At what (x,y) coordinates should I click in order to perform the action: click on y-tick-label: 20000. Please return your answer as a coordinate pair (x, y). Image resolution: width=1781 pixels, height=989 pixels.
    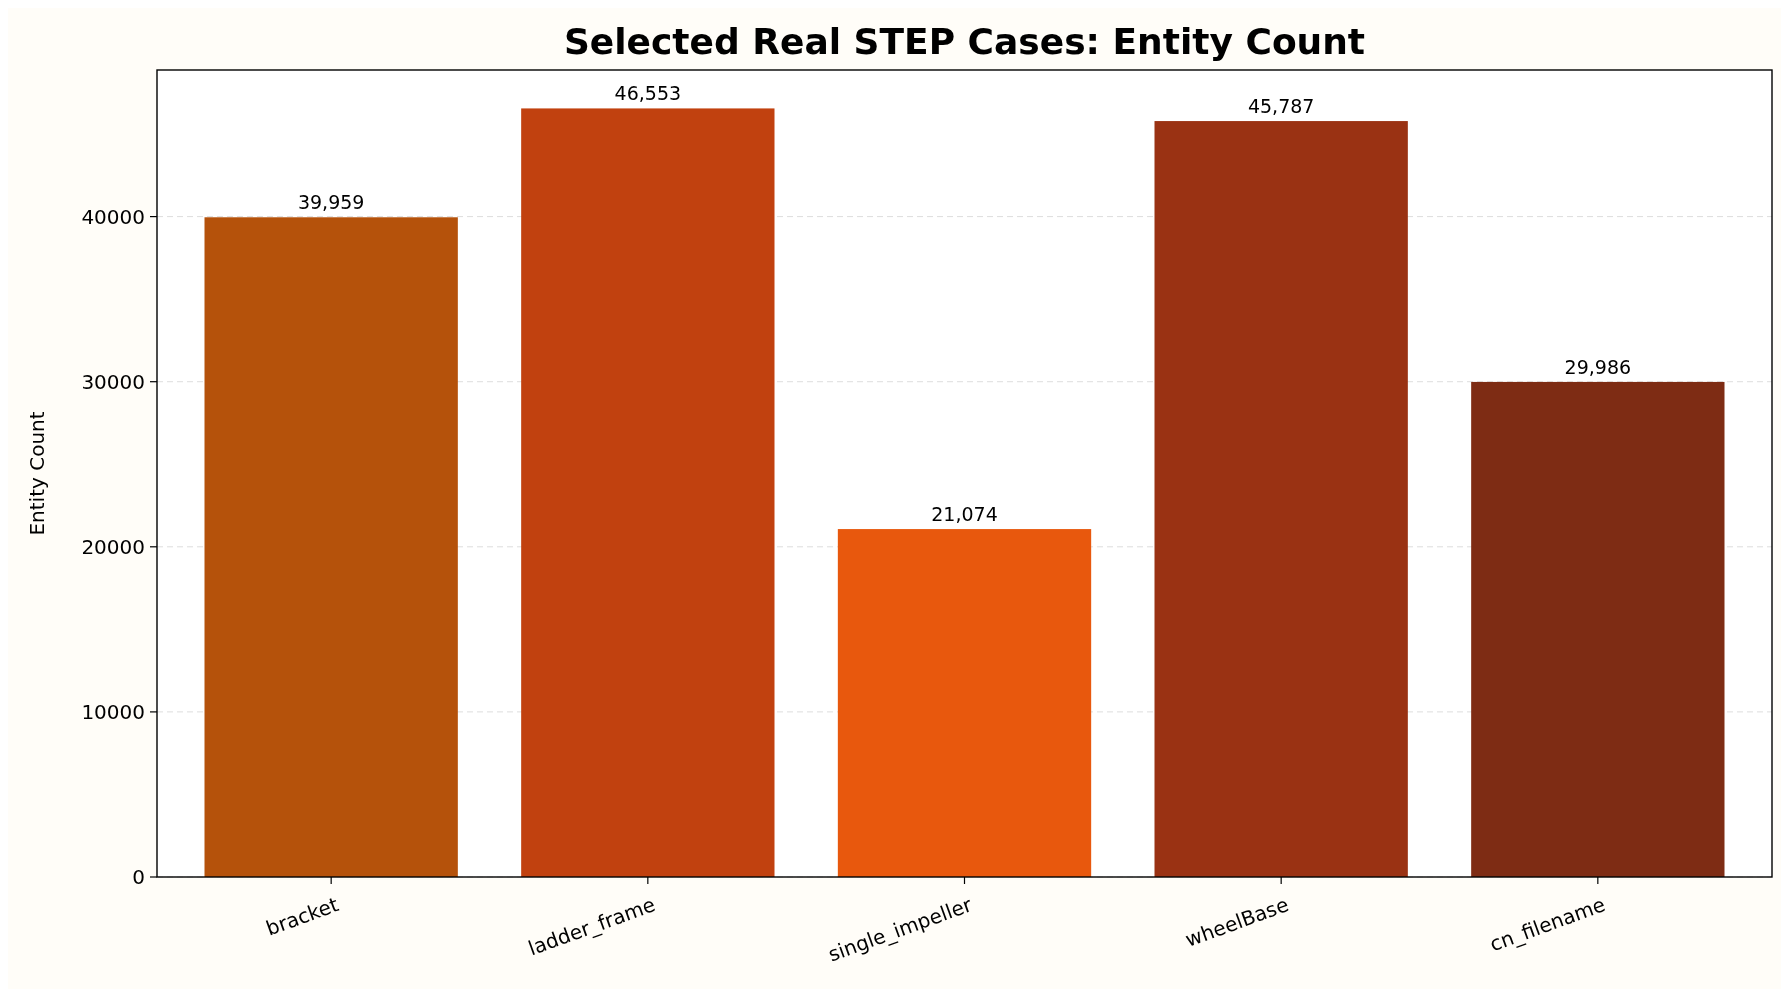
    Looking at the image, I should click on (113, 546).